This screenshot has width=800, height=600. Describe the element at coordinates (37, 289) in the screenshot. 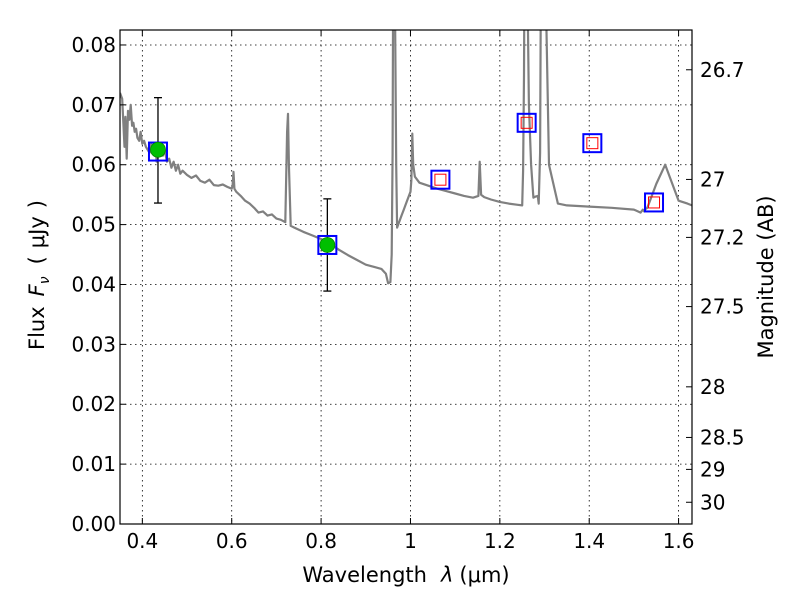

I see `y-axis-label-symbol: F` at that location.